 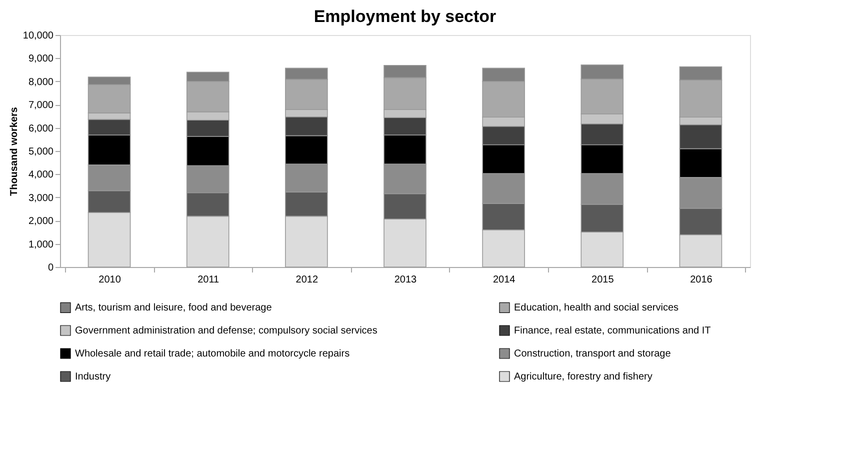 What do you see at coordinates (212, 354) in the screenshot?
I see `legend-label: Wholesale and retail trade; automobile and motorcycle repairs` at bounding box center [212, 354].